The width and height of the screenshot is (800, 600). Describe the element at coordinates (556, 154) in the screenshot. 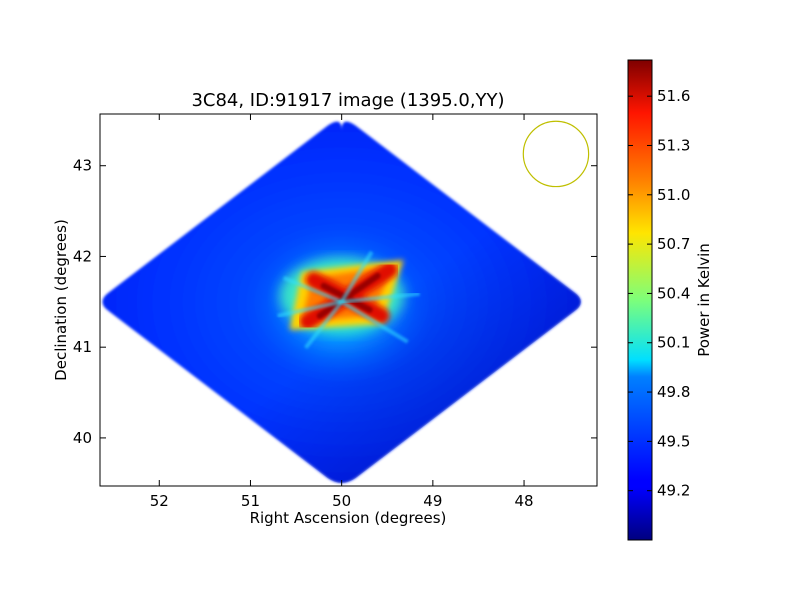

I see `beam-circle` at that location.